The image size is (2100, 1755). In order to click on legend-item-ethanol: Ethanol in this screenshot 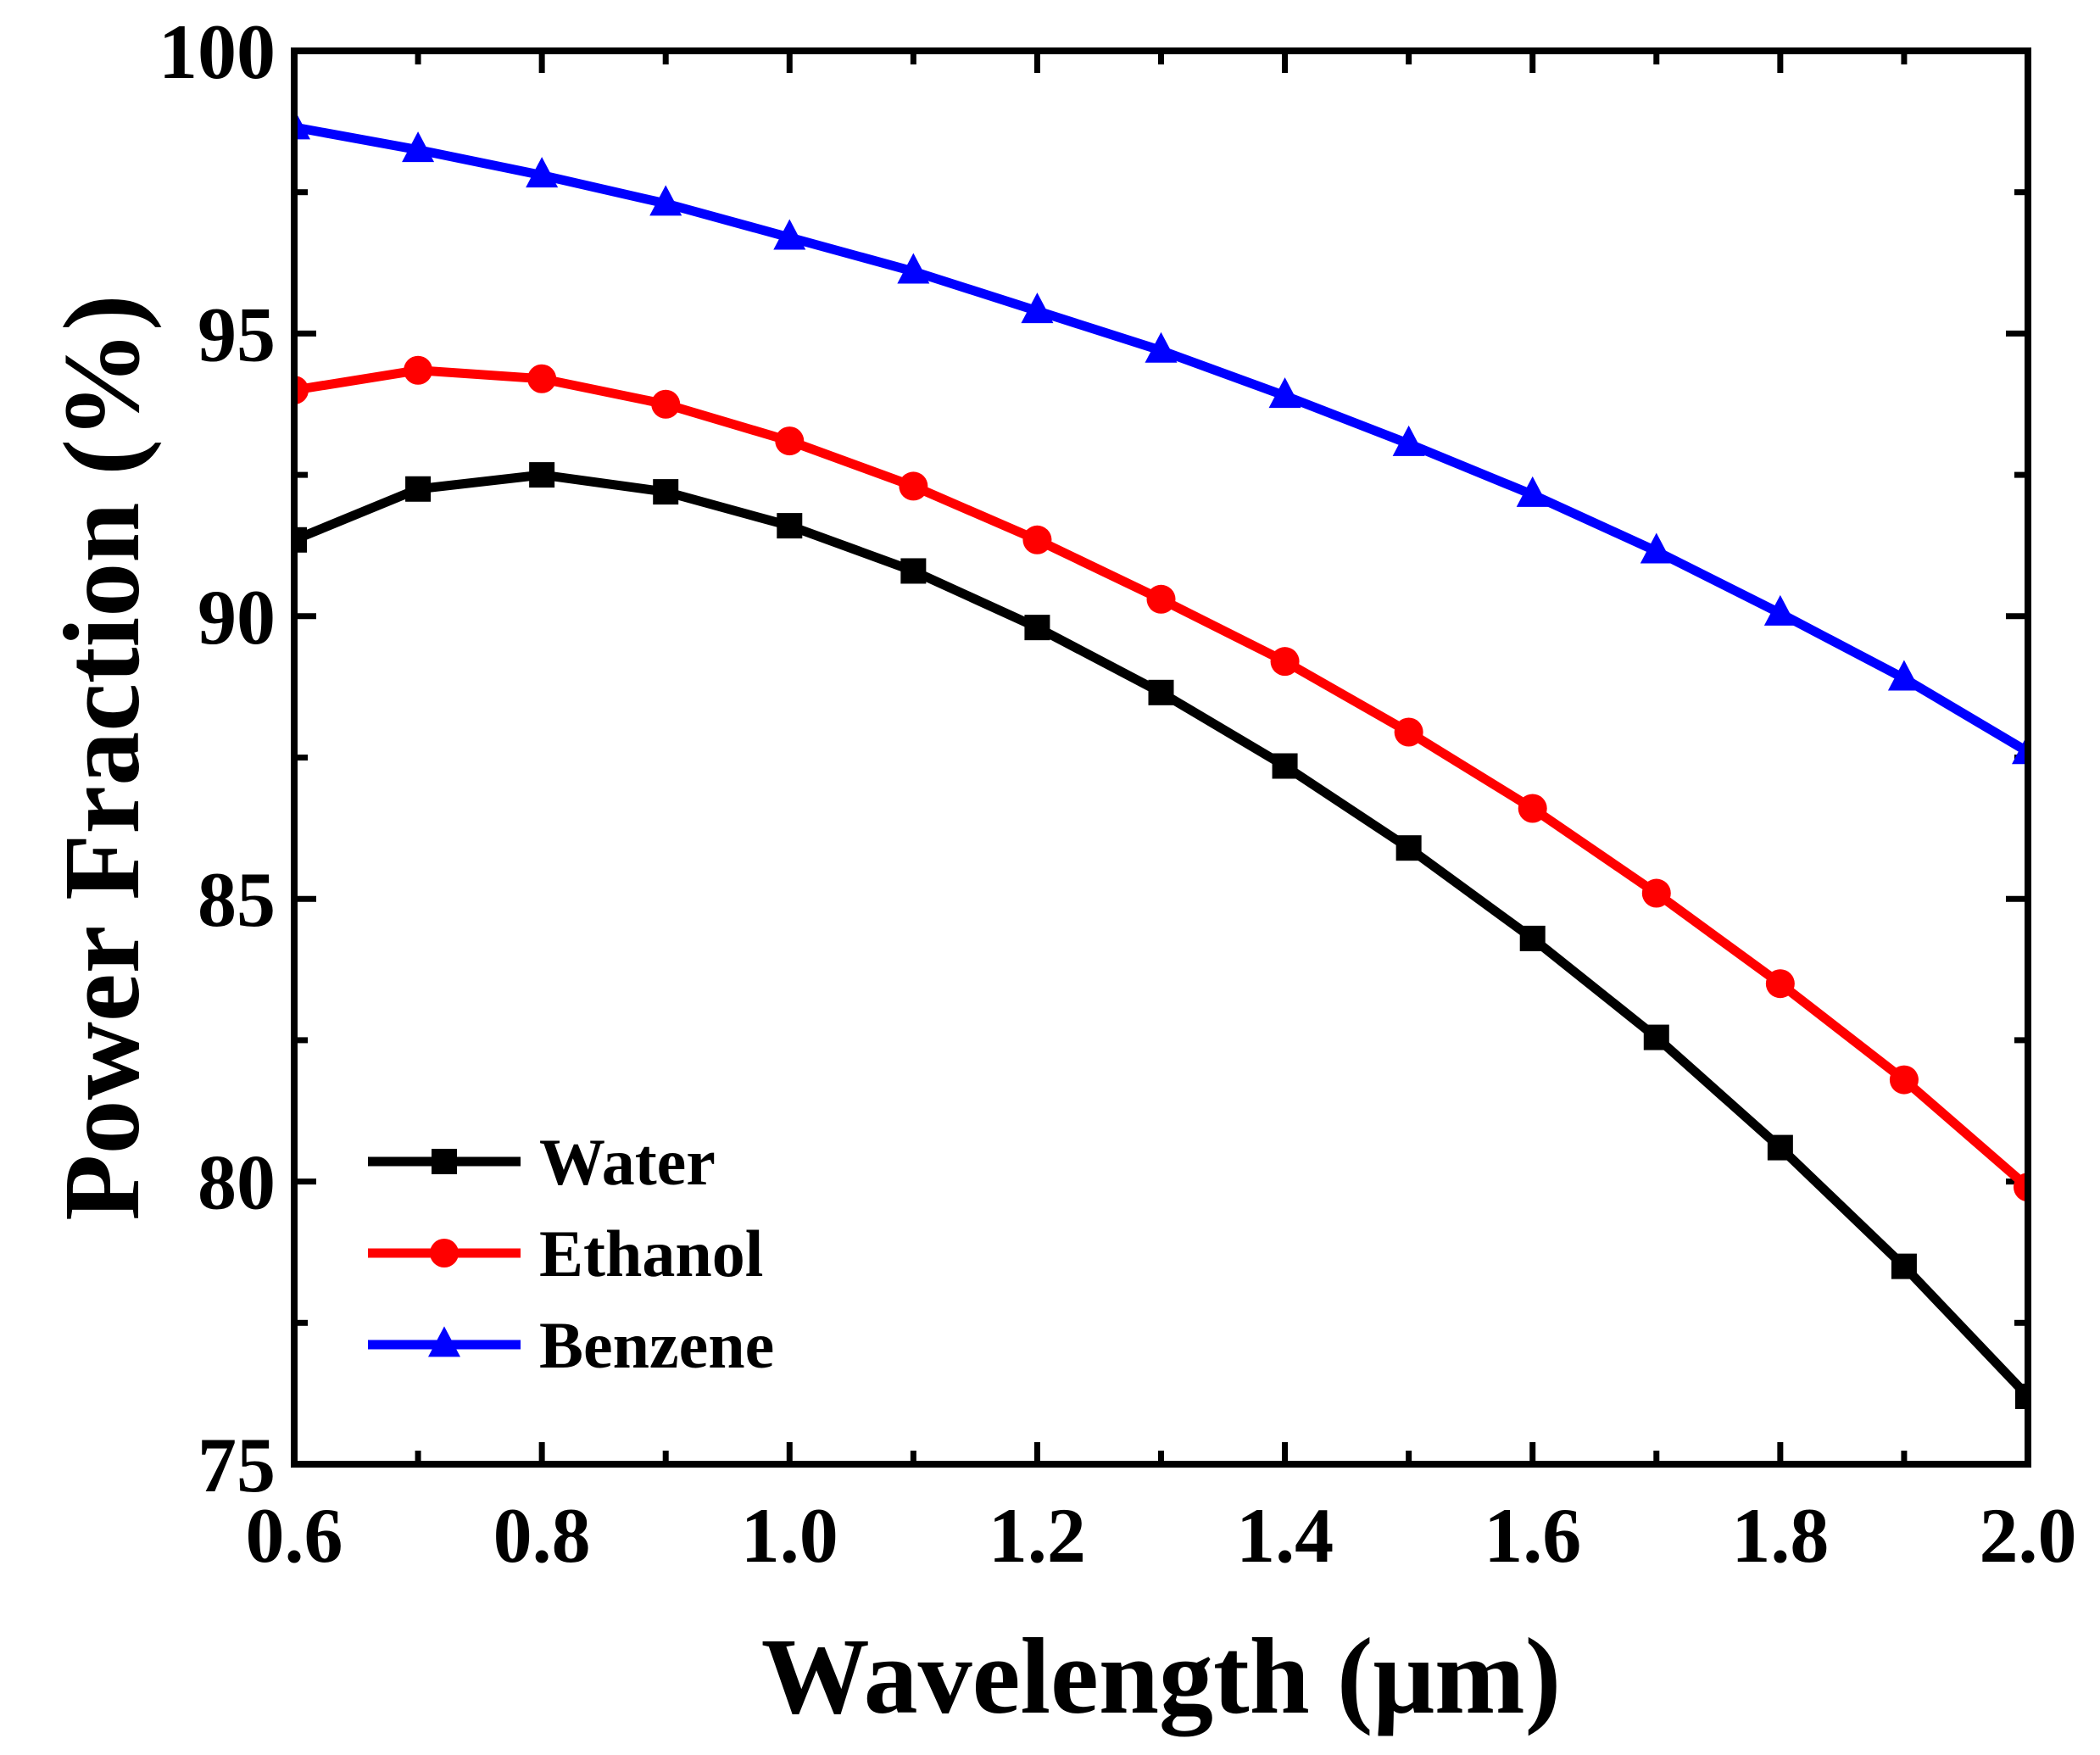, I will do `click(565, 1253)`.